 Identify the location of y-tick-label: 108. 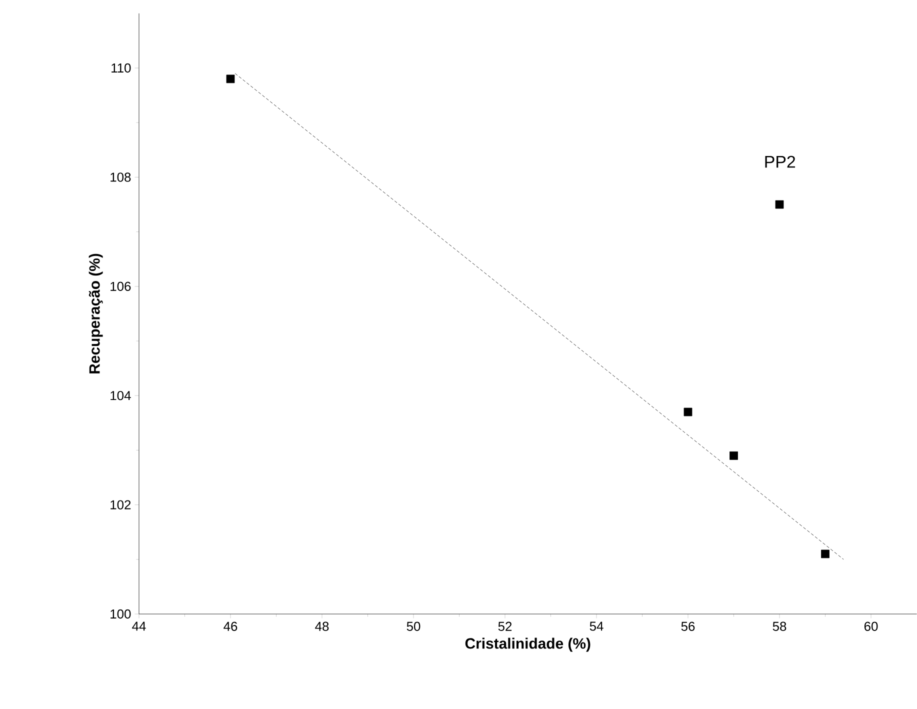
(120, 177).